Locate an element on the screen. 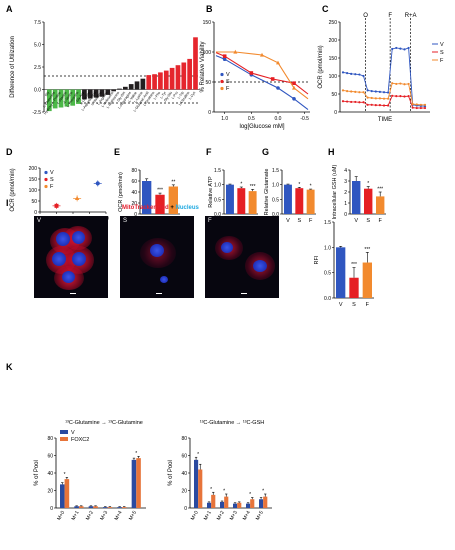  panel-k1-category-label: M+4 is located at coordinates (119, 516).